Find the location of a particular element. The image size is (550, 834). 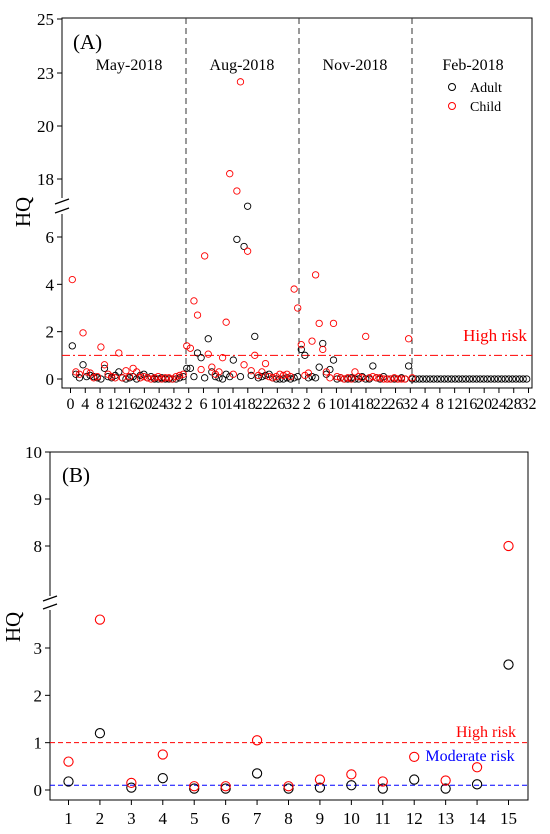

axis-break-mark is located at coordinates (62, 201).